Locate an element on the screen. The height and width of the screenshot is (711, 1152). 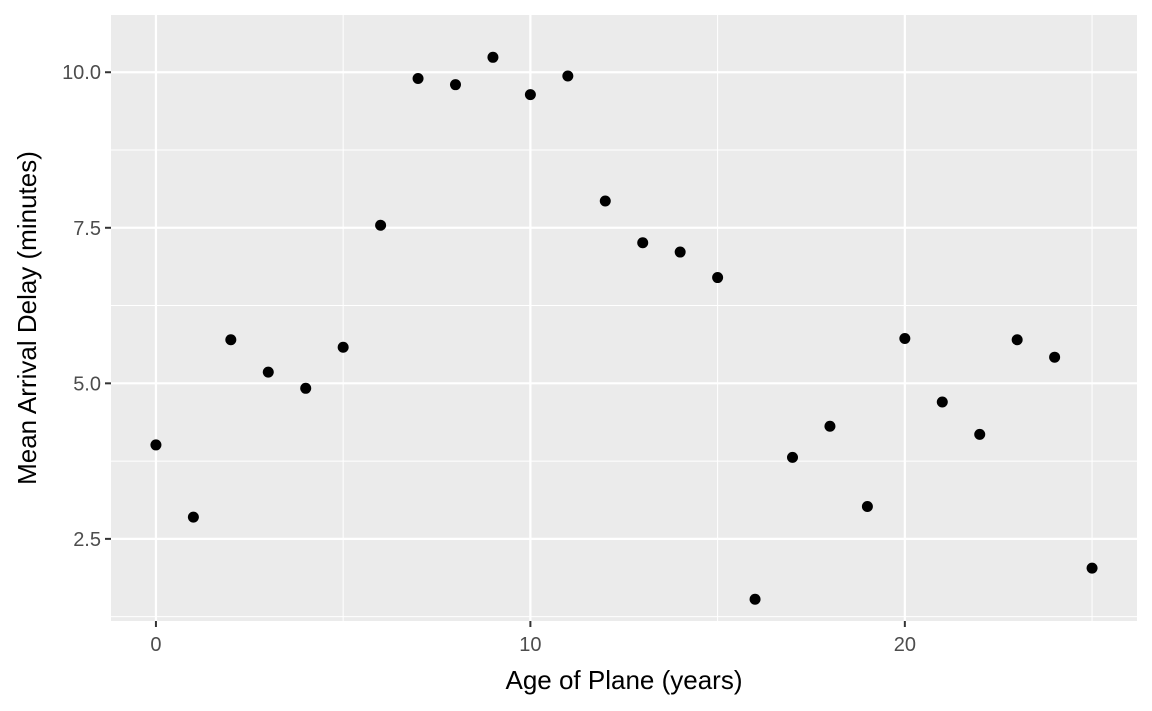
x-tick-label: 10 is located at coordinates (530, 645).